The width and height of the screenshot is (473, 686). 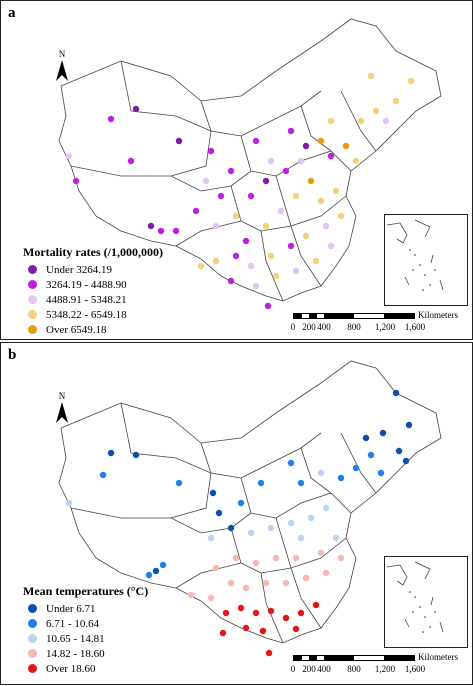 What do you see at coordinates (85, 608) in the screenshot?
I see `legend-item: Under 6.71` at bounding box center [85, 608].